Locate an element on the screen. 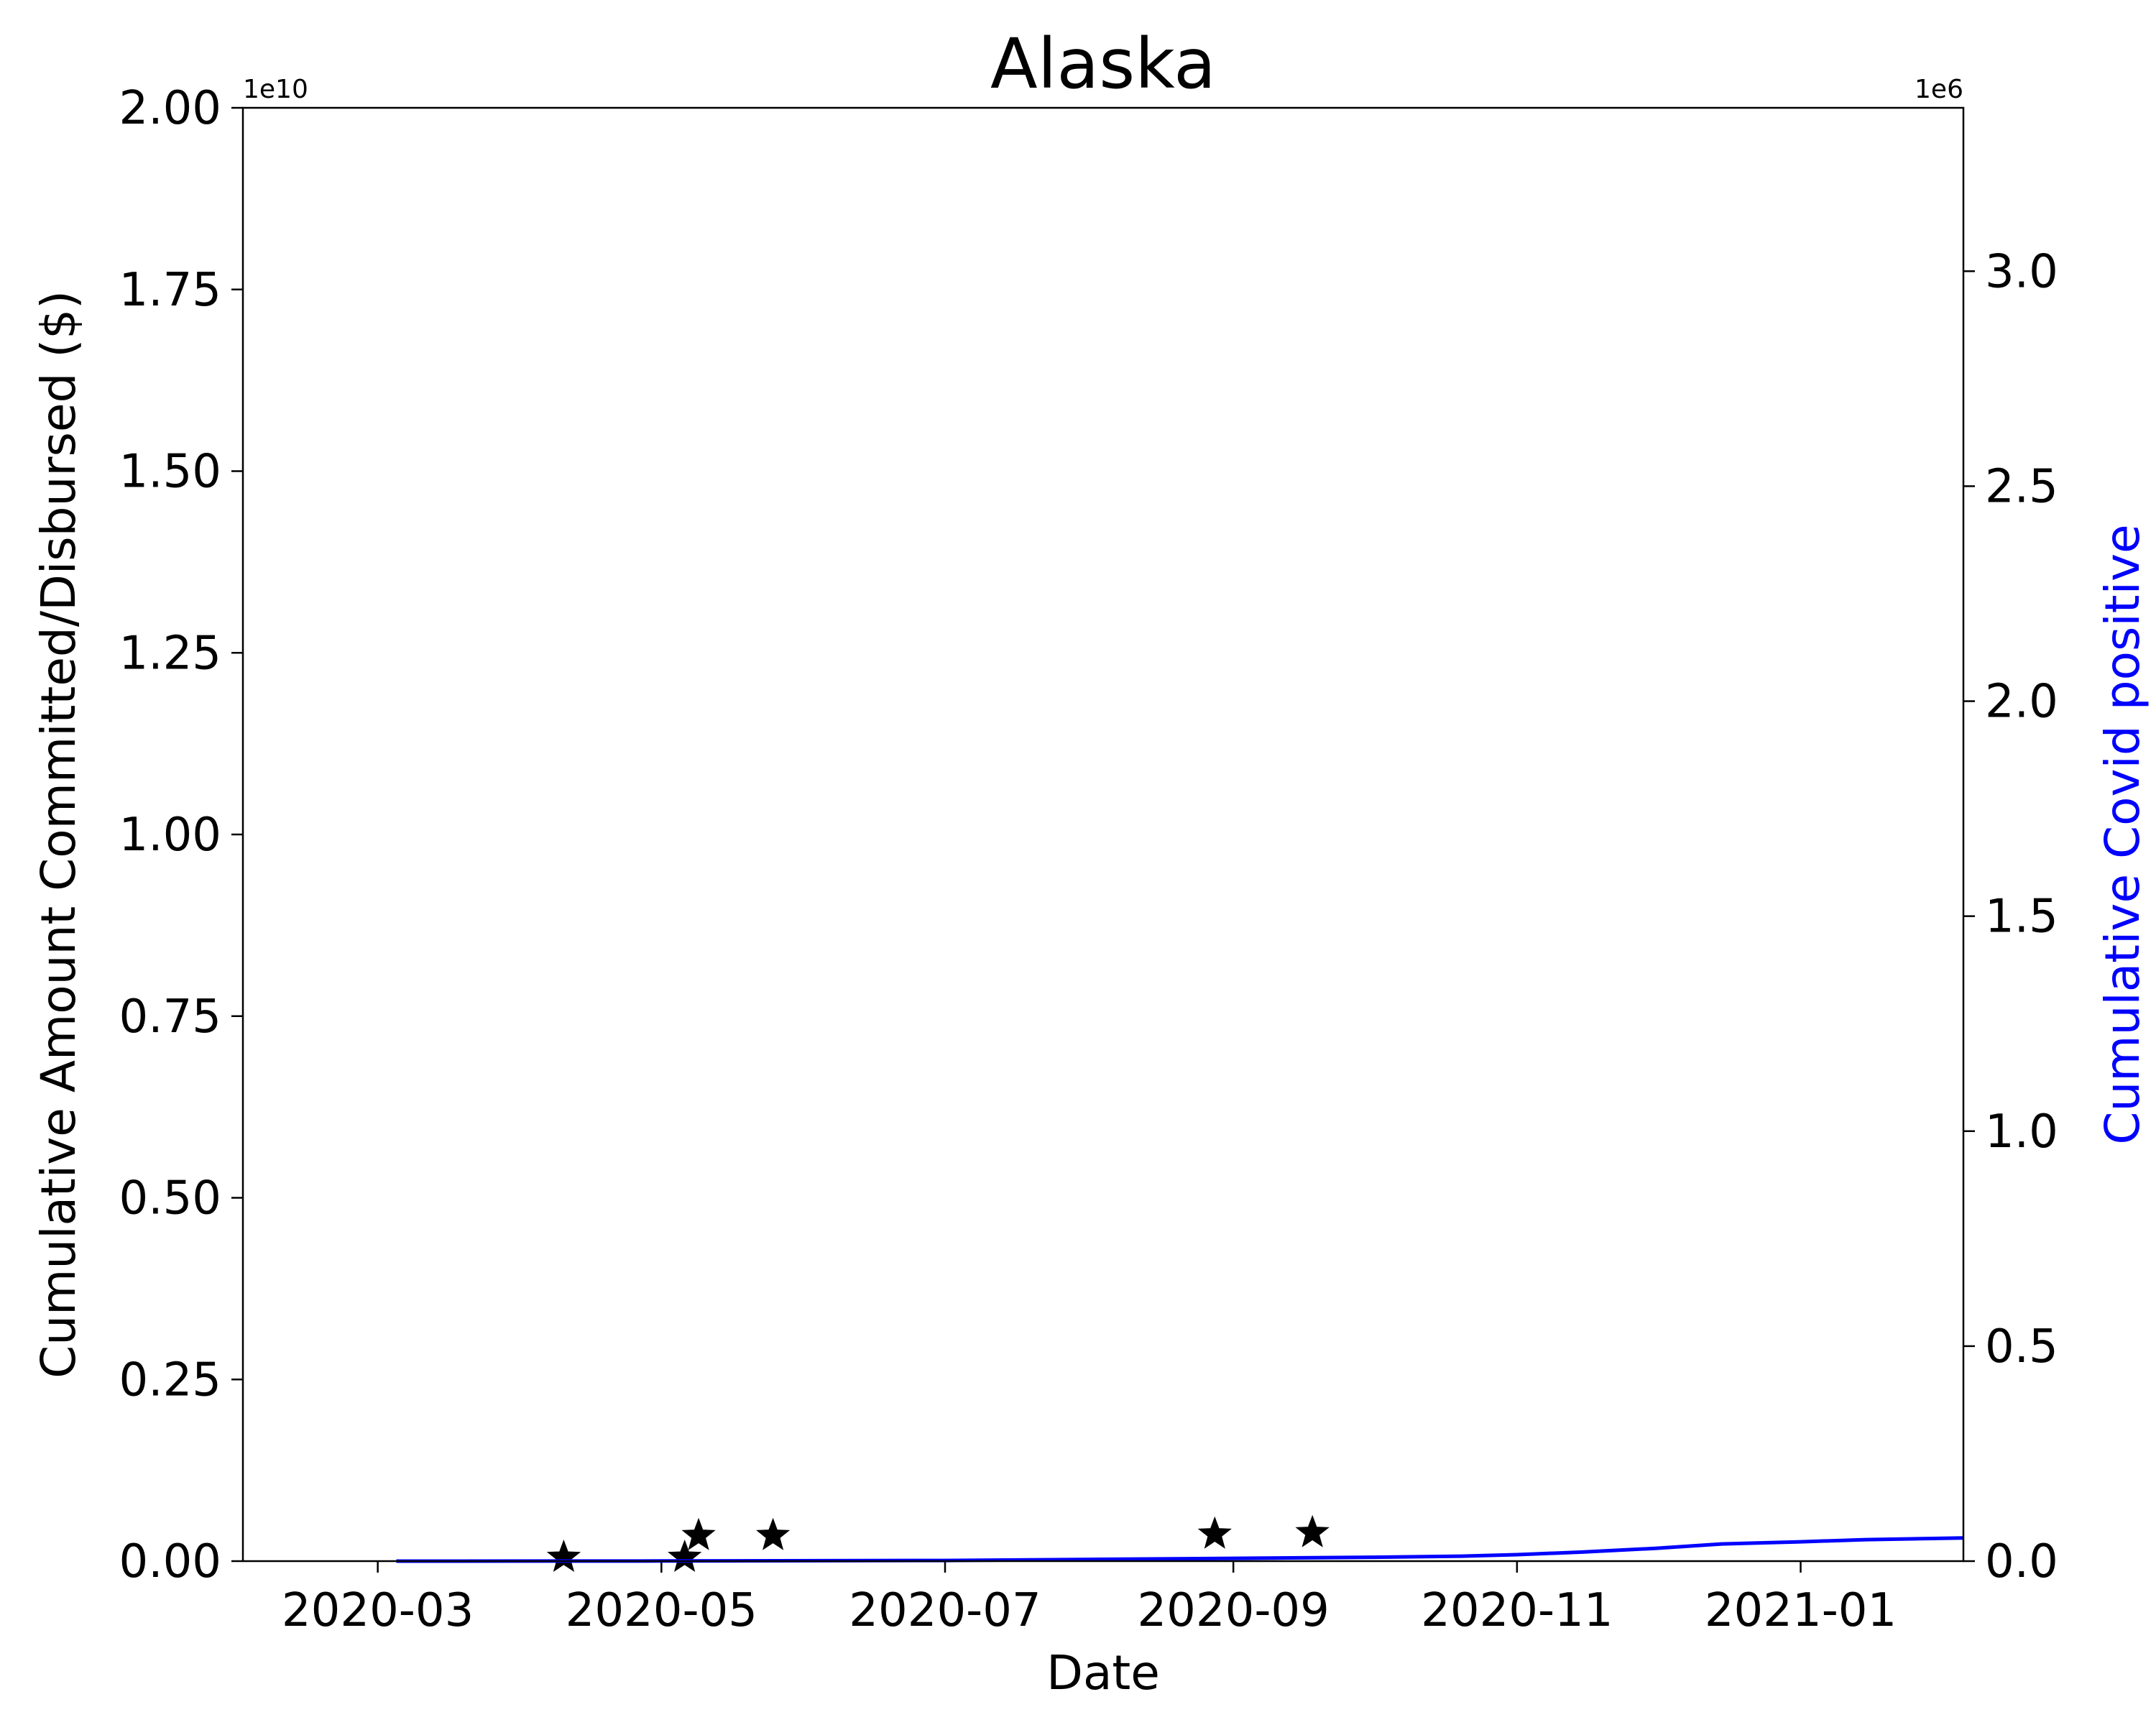 The height and width of the screenshot is (1725, 2156). y2-offset-label: 1e6 is located at coordinates (1939, 89).